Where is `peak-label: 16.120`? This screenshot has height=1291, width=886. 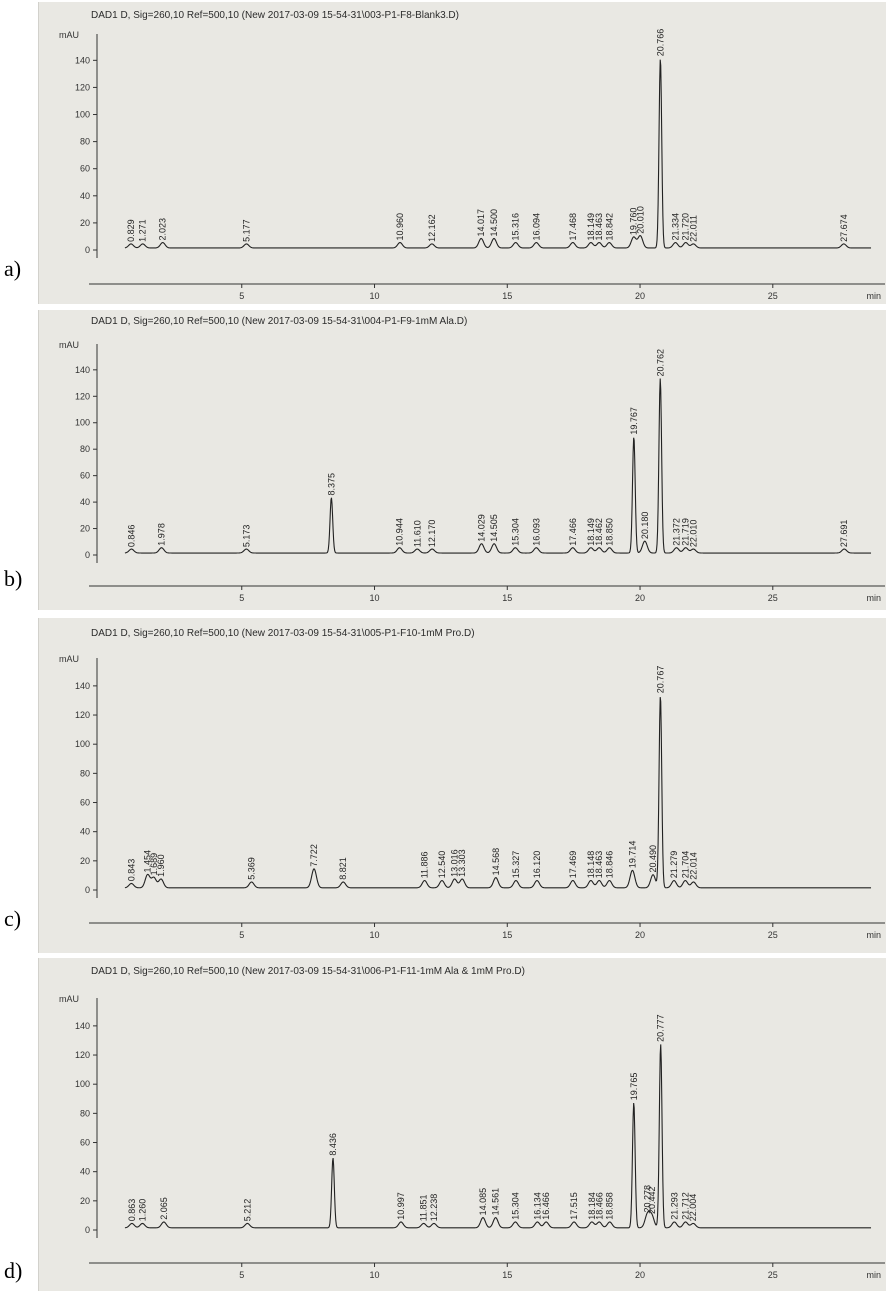
peak-label: 16.120 is located at coordinates (537, 865).